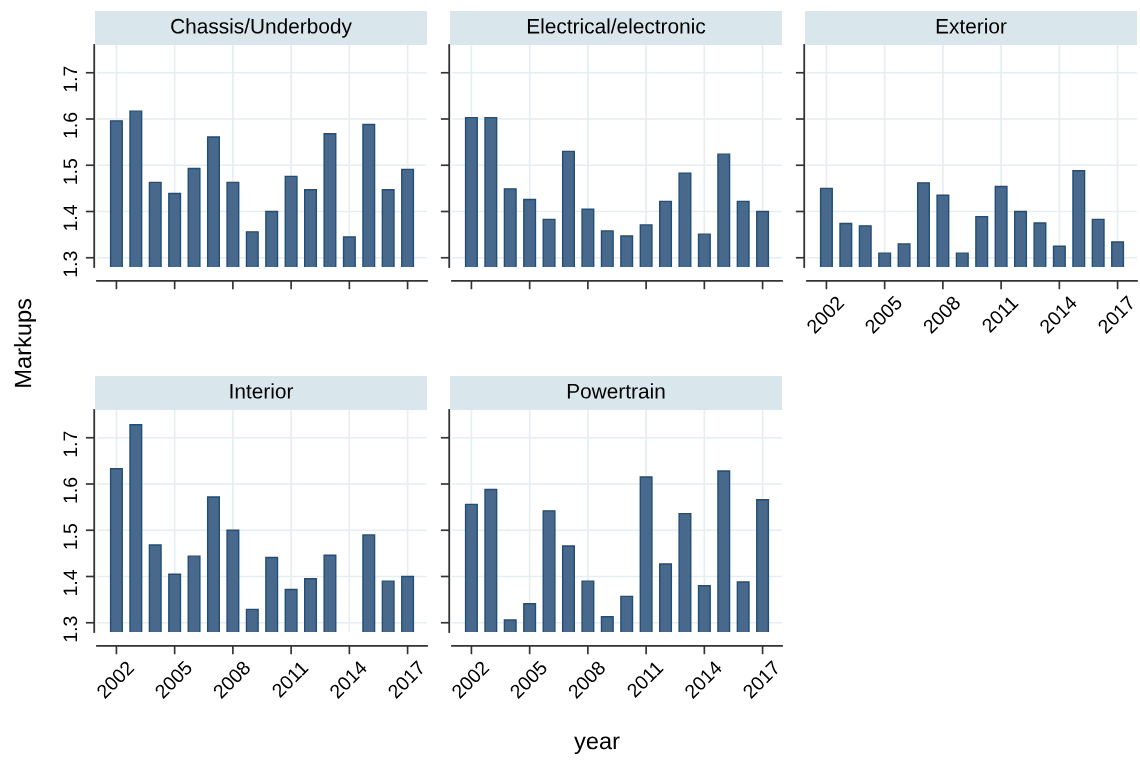 Image resolution: width=1140 pixels, height=763 pixels. I want to click on chart-title: Electrical/electronic, so click(616, 26).